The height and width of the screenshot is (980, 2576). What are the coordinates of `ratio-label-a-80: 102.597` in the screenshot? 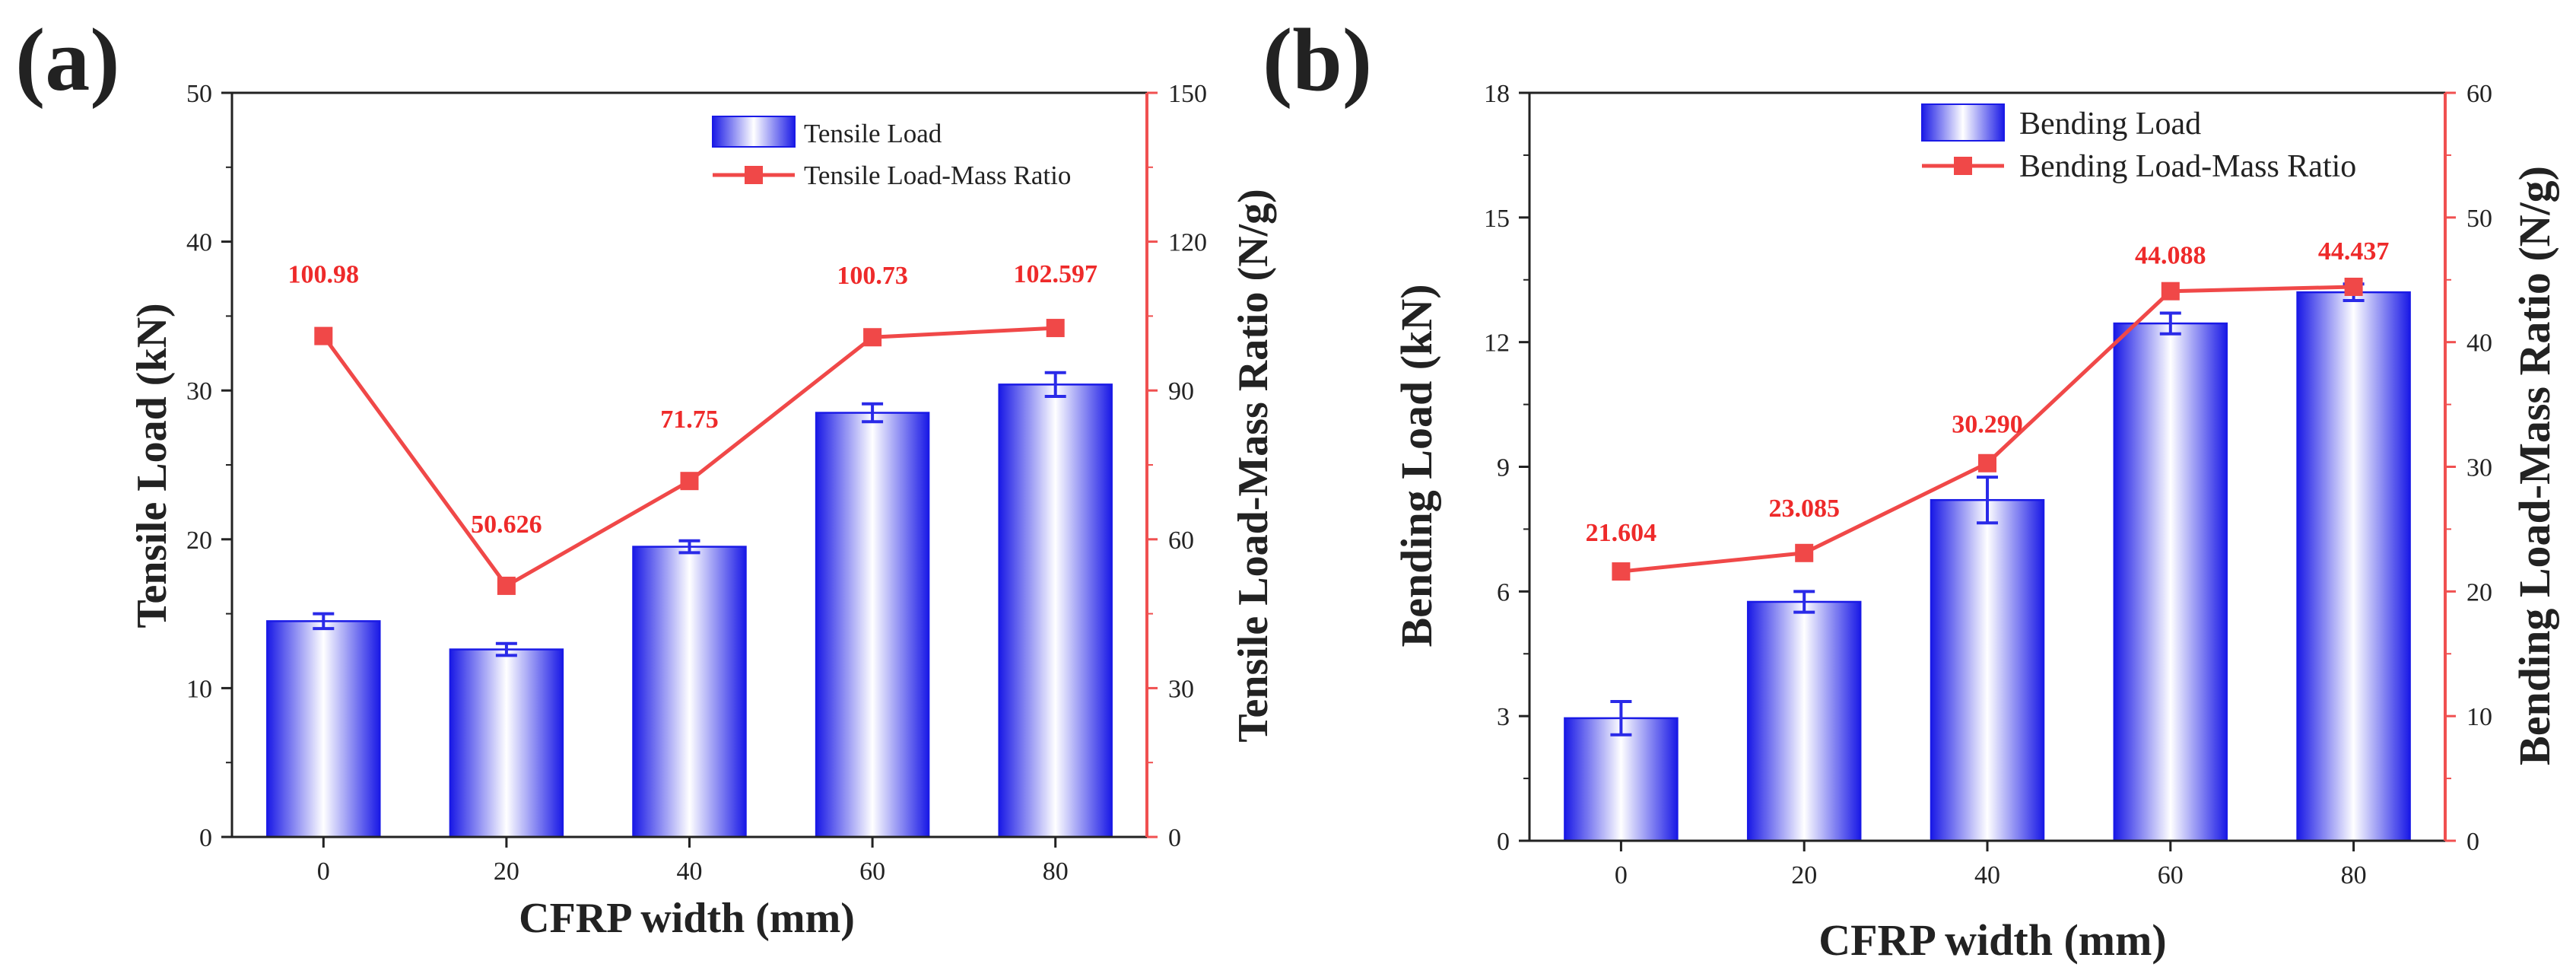 It's located at (1055, 274).